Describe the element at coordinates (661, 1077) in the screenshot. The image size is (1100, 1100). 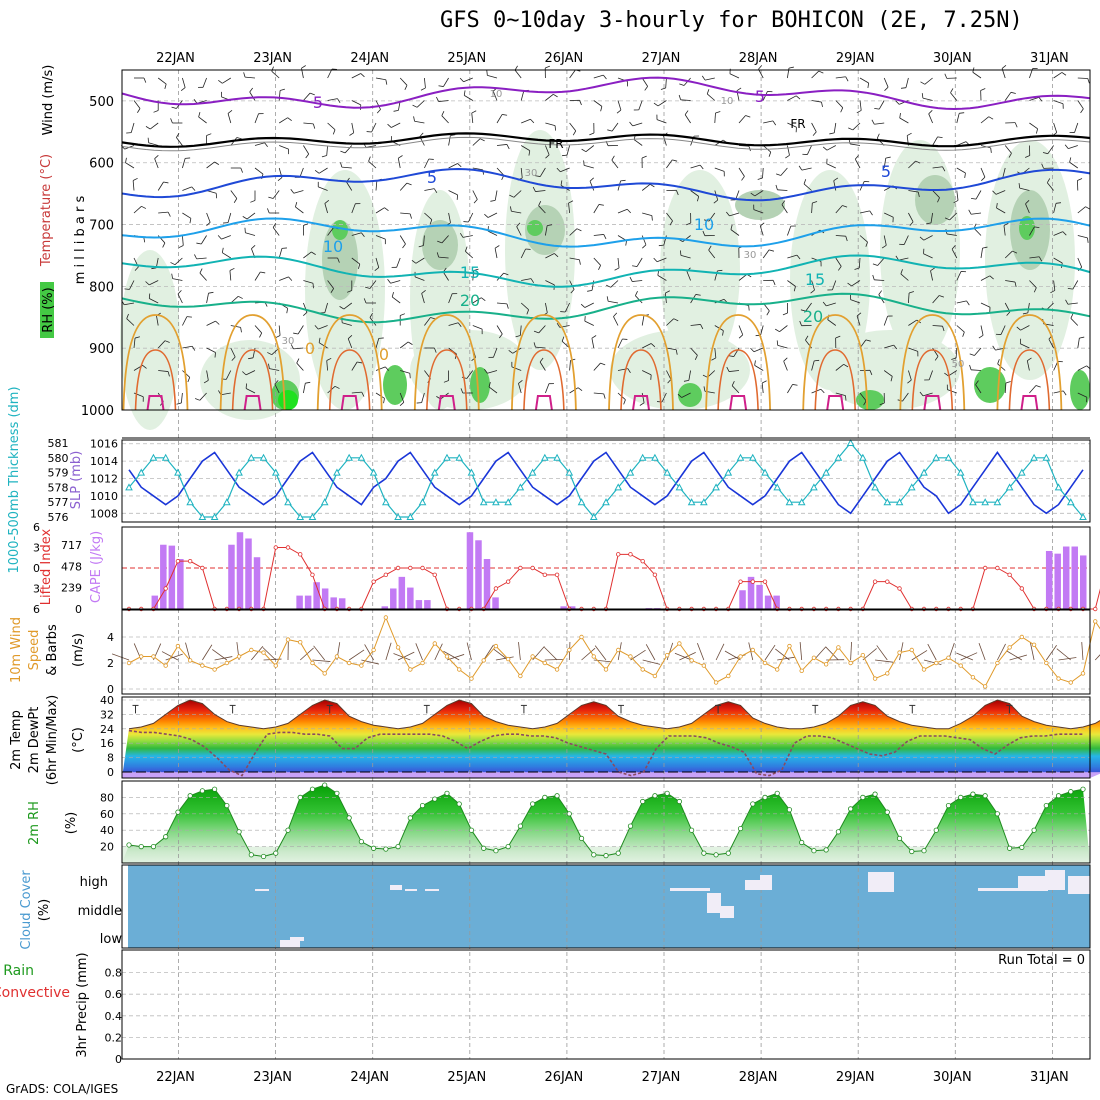
I see `date-label-bottom: 27JAN` at that location.